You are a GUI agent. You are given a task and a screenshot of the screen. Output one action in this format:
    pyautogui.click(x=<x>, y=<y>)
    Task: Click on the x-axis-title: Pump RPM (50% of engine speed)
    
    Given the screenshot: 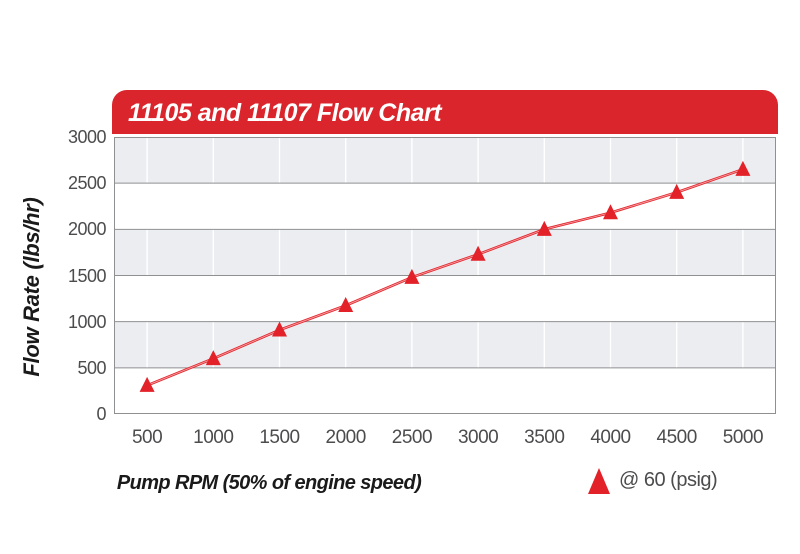 What is the action you would take?
    pyautogui.click(x=269, y=483)
    